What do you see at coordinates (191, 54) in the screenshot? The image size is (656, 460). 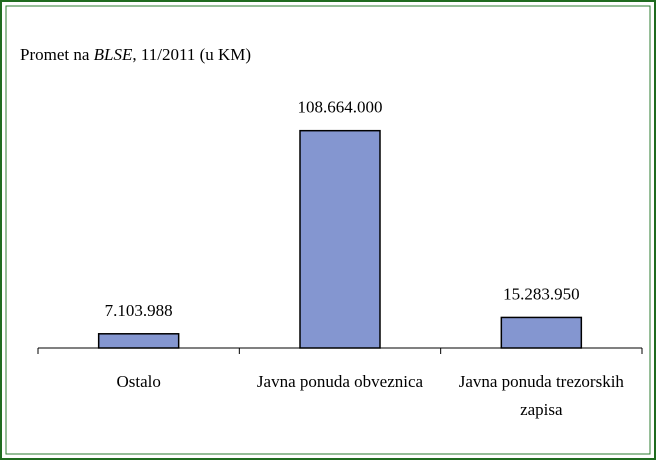 I see `title-part: , 11/2011 (u KM)` at bounding box center [191, 54].